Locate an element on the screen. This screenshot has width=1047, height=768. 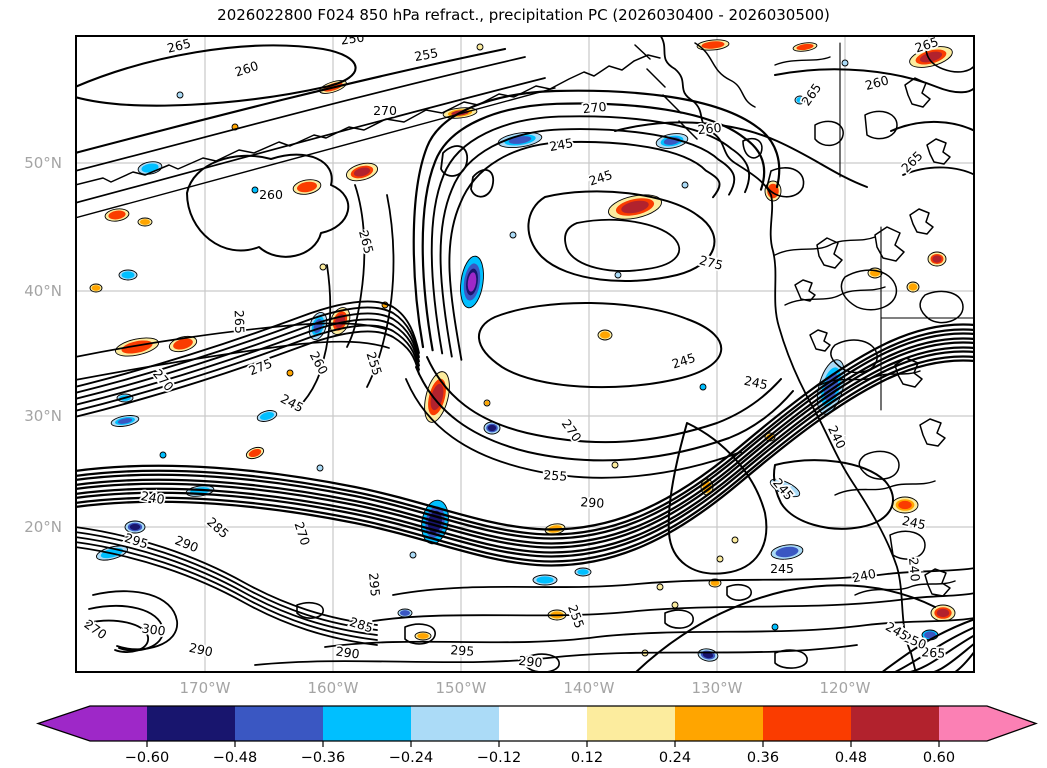
lon-tick-label: 170°W is located at coordinates (205, 688).